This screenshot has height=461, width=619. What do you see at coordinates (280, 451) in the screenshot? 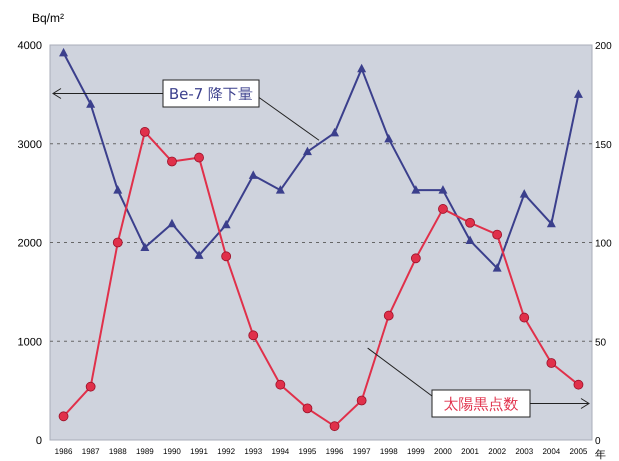
I see `x-tick-label: 1994` at bounding box center [280, 451].